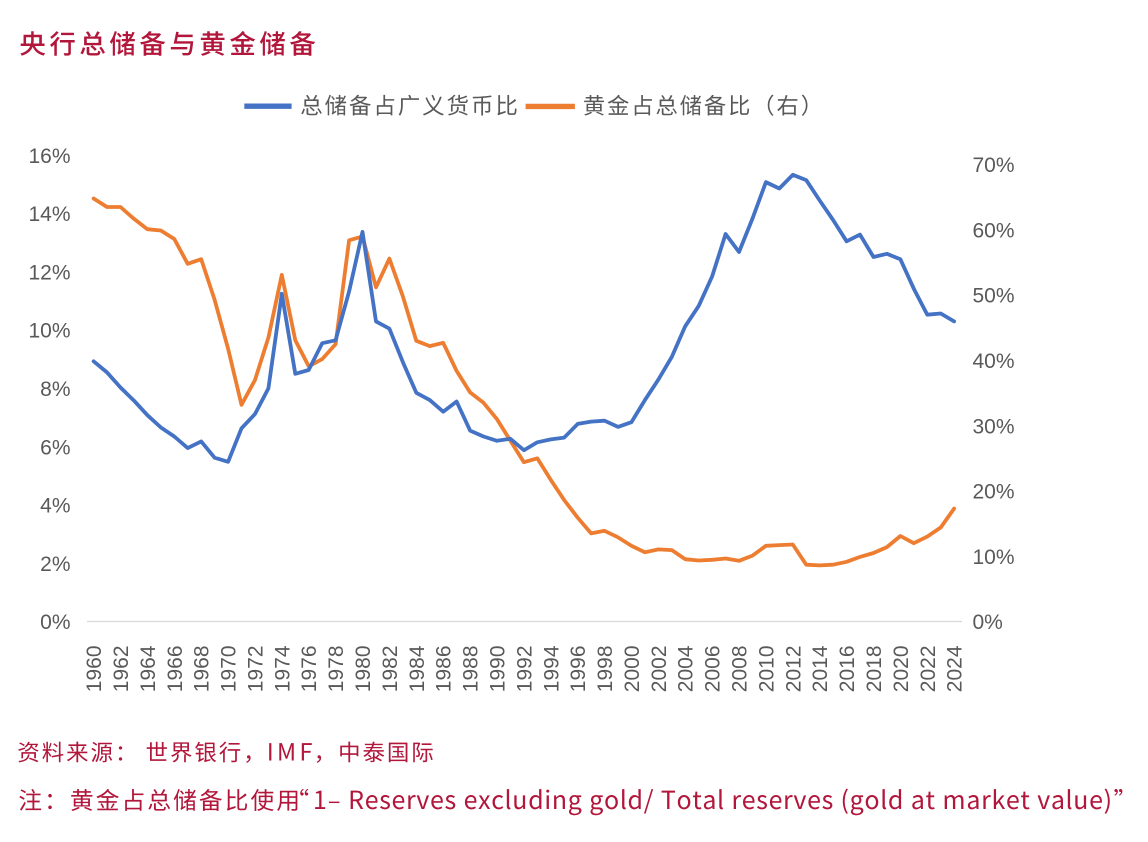 This screenshot has height=842, width=1148. What do you see at coordinates (49, 156) in the screenshot?
I see `svg-text: 16%` at bounding box center [49, 156].